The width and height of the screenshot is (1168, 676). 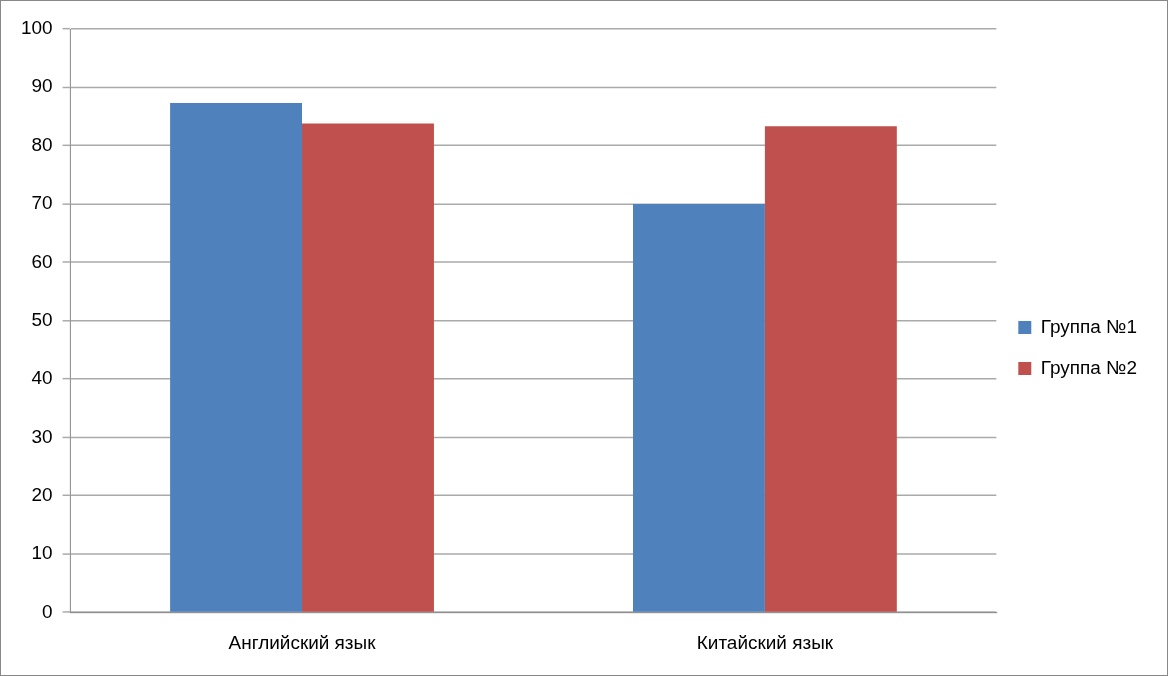 I want to click on y-tick-label: 40, so click(x=42, y=378).